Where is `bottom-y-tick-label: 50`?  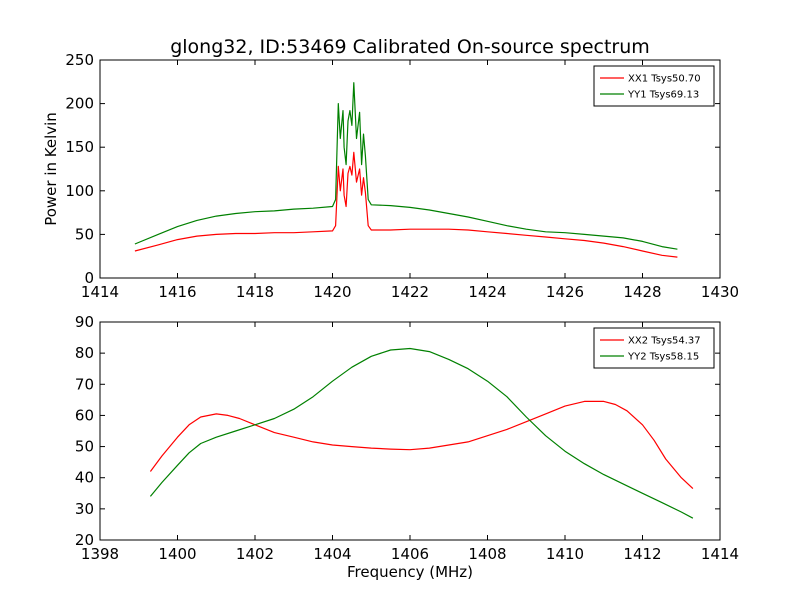 bottom-y-tick-label: 50 is located at coordinates (84, 447).